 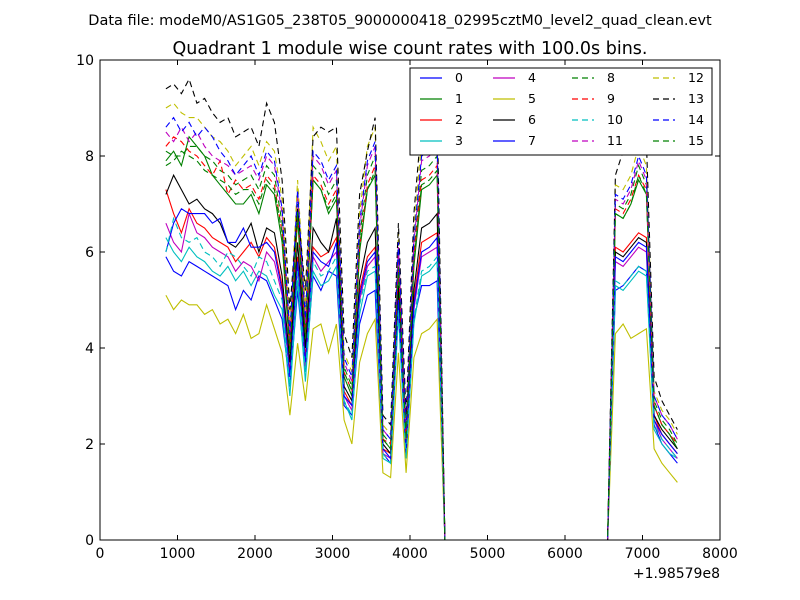 What do you see at coordinates (676, 574) in the screenshot?
I see `x-offset-label: +1.98579e8` at bounding box center [676, 574].